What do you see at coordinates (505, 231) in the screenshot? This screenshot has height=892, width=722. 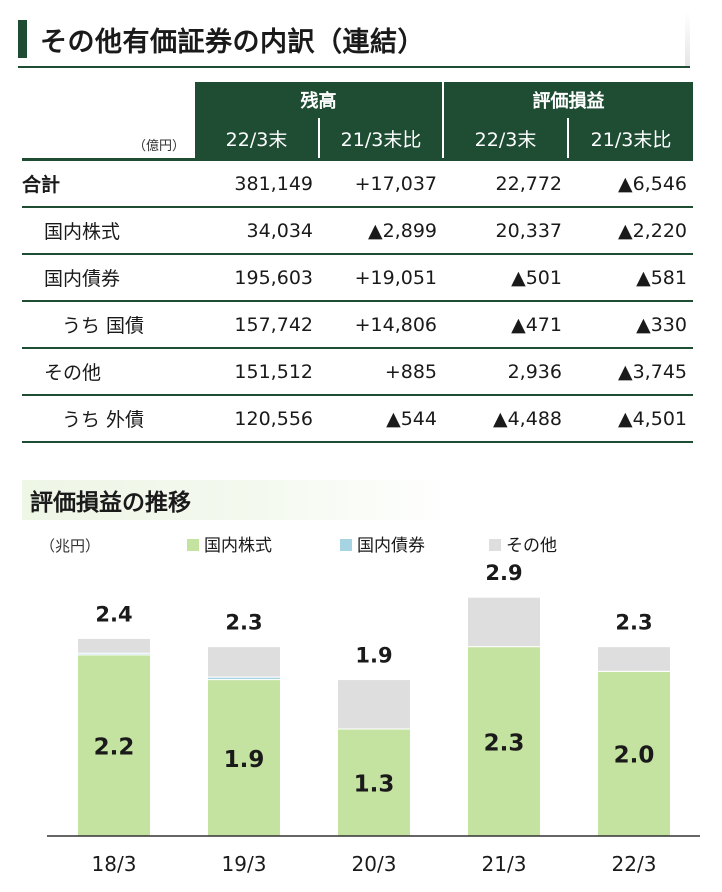 I see `table-cell: 20,337` at bounding box center [505, 231].